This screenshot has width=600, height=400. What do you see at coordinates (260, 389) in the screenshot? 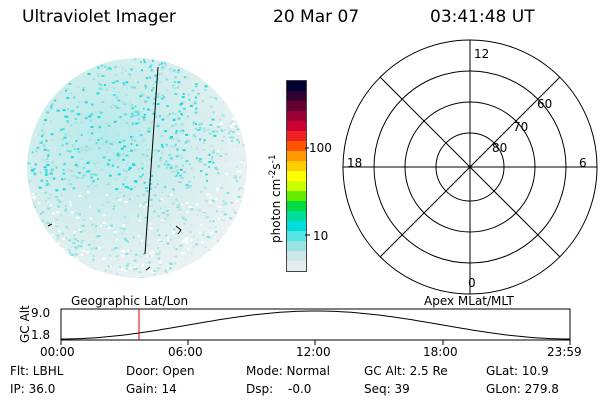
I see `dsp-label: Dsp:` at bounding box center [260, 389].